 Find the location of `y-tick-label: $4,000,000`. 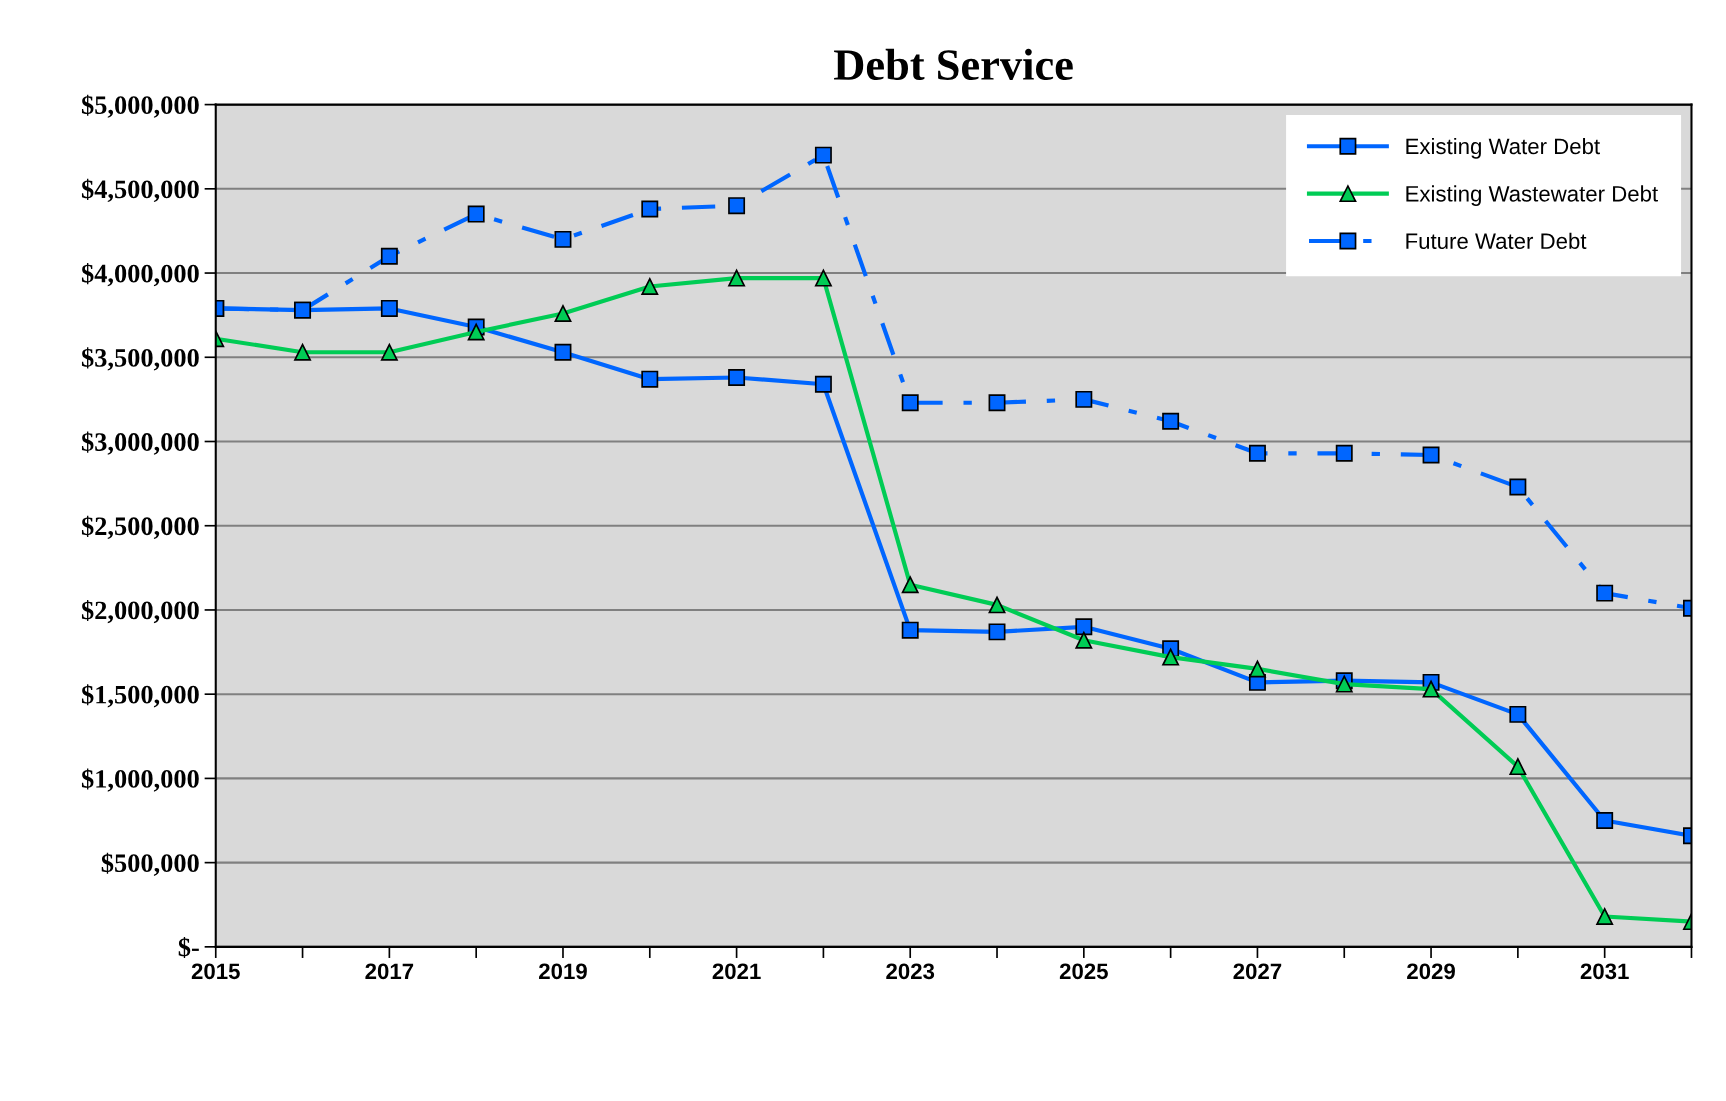

y-tick-label: $4,000,000 is located at coordinates (140, 275).